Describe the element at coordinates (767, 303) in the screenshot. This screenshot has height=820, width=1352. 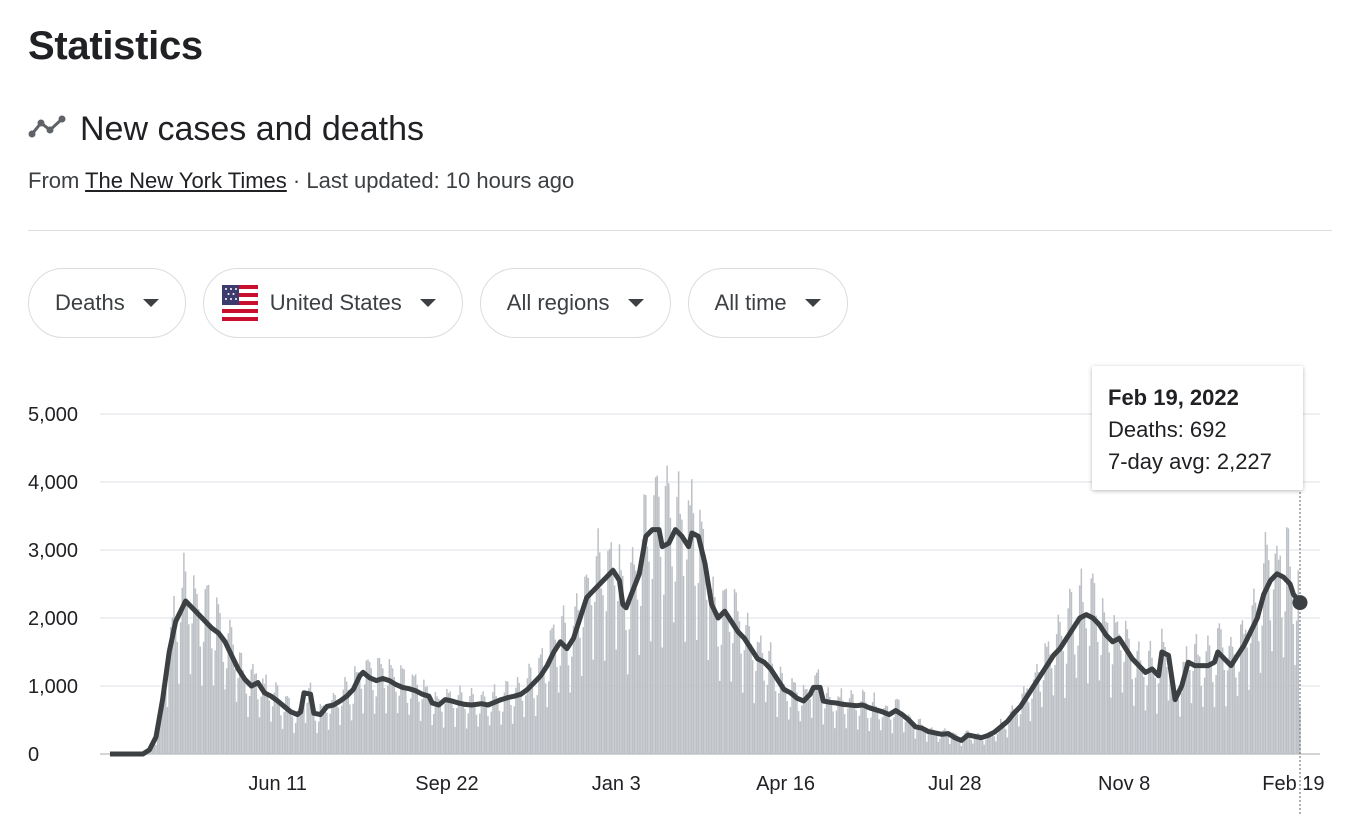
I see `time-range-dropdown: All time` at that location.